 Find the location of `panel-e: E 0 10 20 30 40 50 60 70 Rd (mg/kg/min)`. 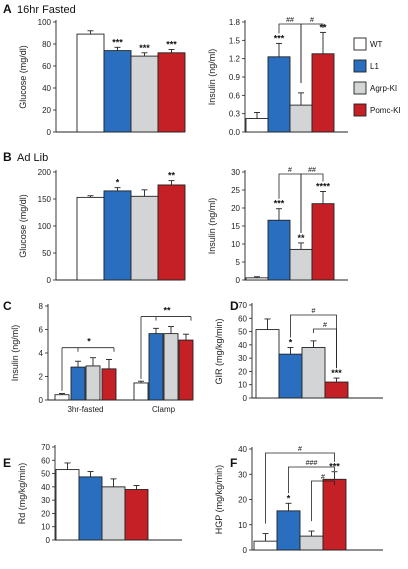

panel-e: E 0 10 20 30 40 50 60 70 Rd (mg/kg/min) is located at coordinates (92, 494).